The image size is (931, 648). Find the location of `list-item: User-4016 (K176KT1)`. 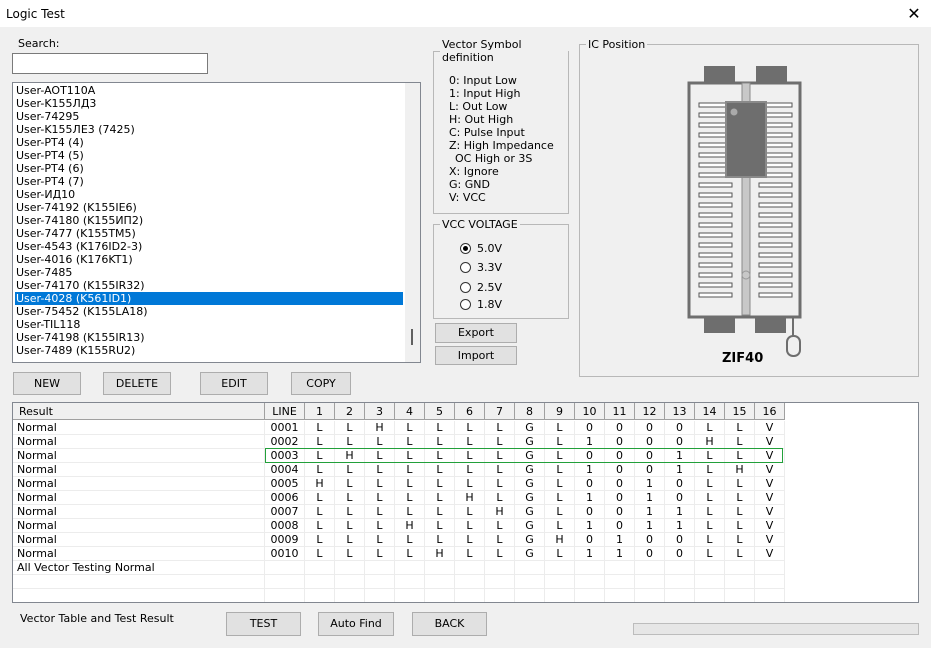

list-item: User-4016 (K176KT1) is located at coordinates (74, 259).